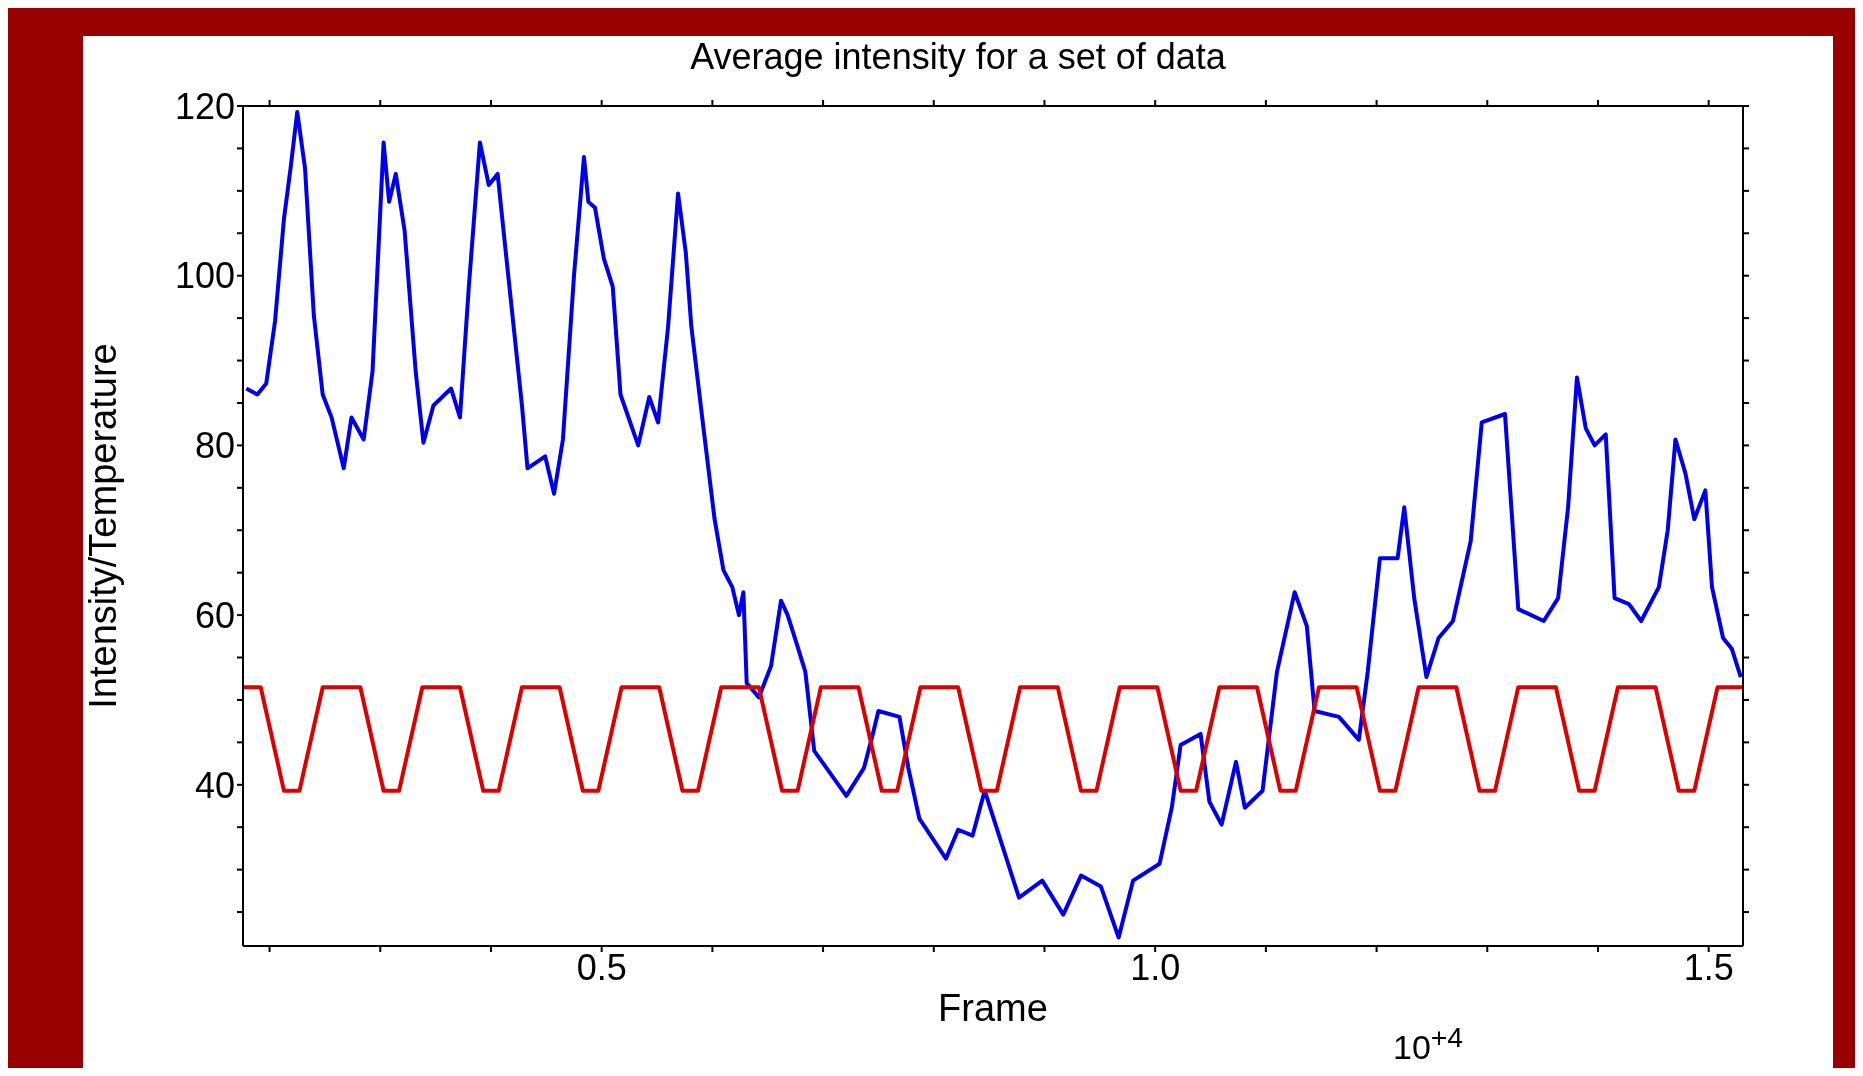 The height and width of the screenshot is (1076, 1863). Describe the element at coordinates (1428, 1044) in the screenshot. I see `text: 10$^{+4}$` at that location.